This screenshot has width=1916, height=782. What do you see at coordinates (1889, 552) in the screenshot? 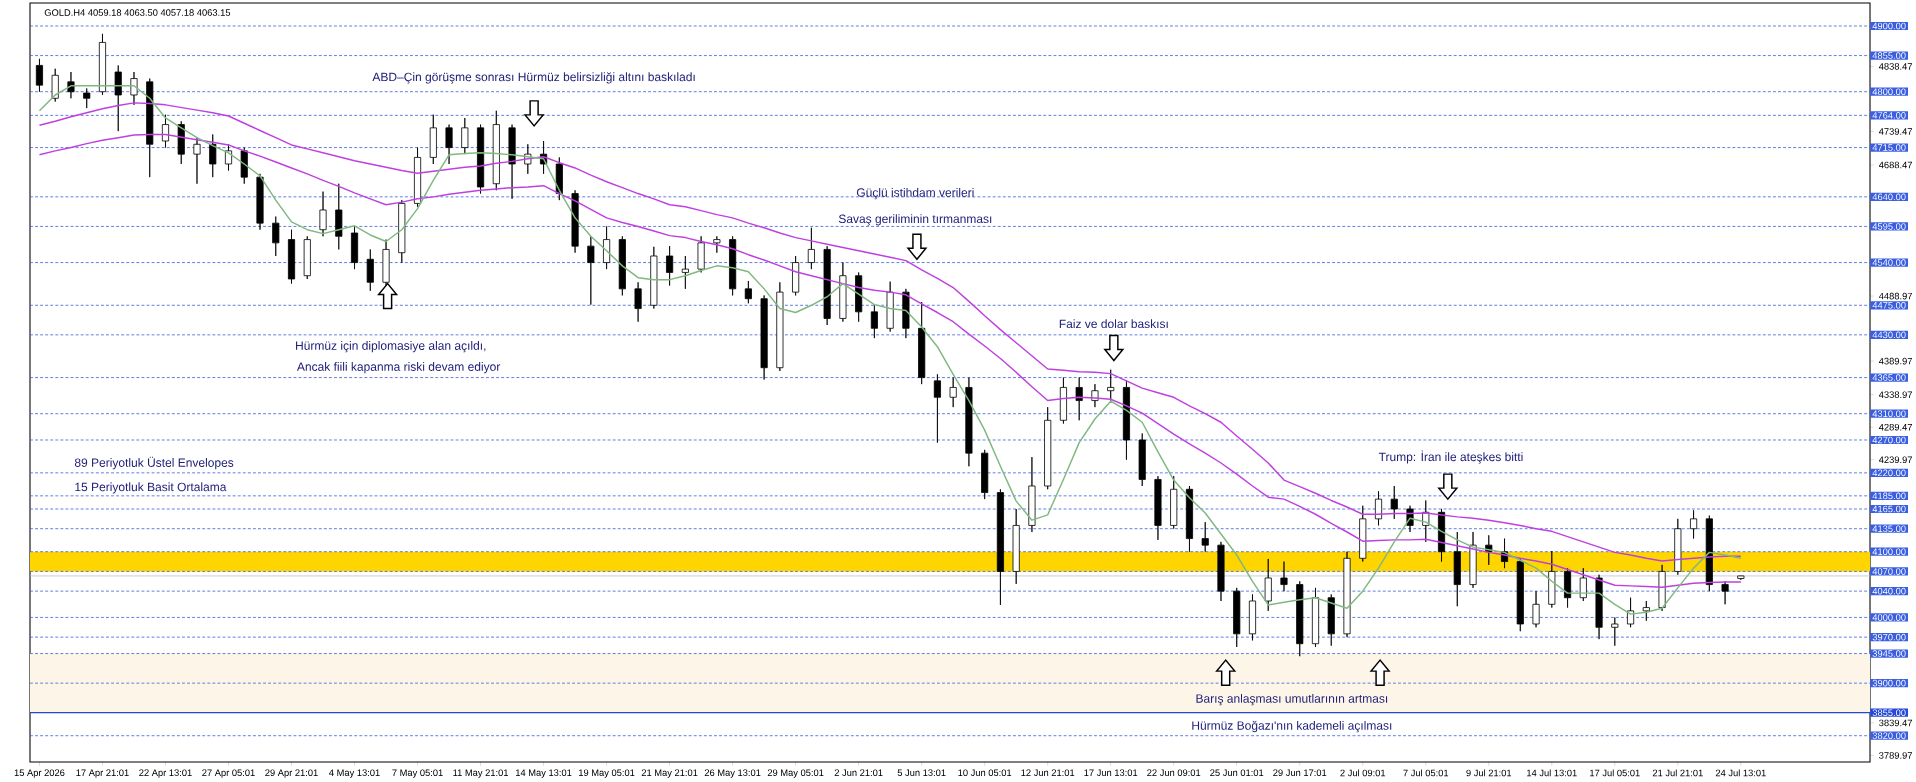
I see `ref-line-label: 4100.00` at bounding box center [1889, 552].